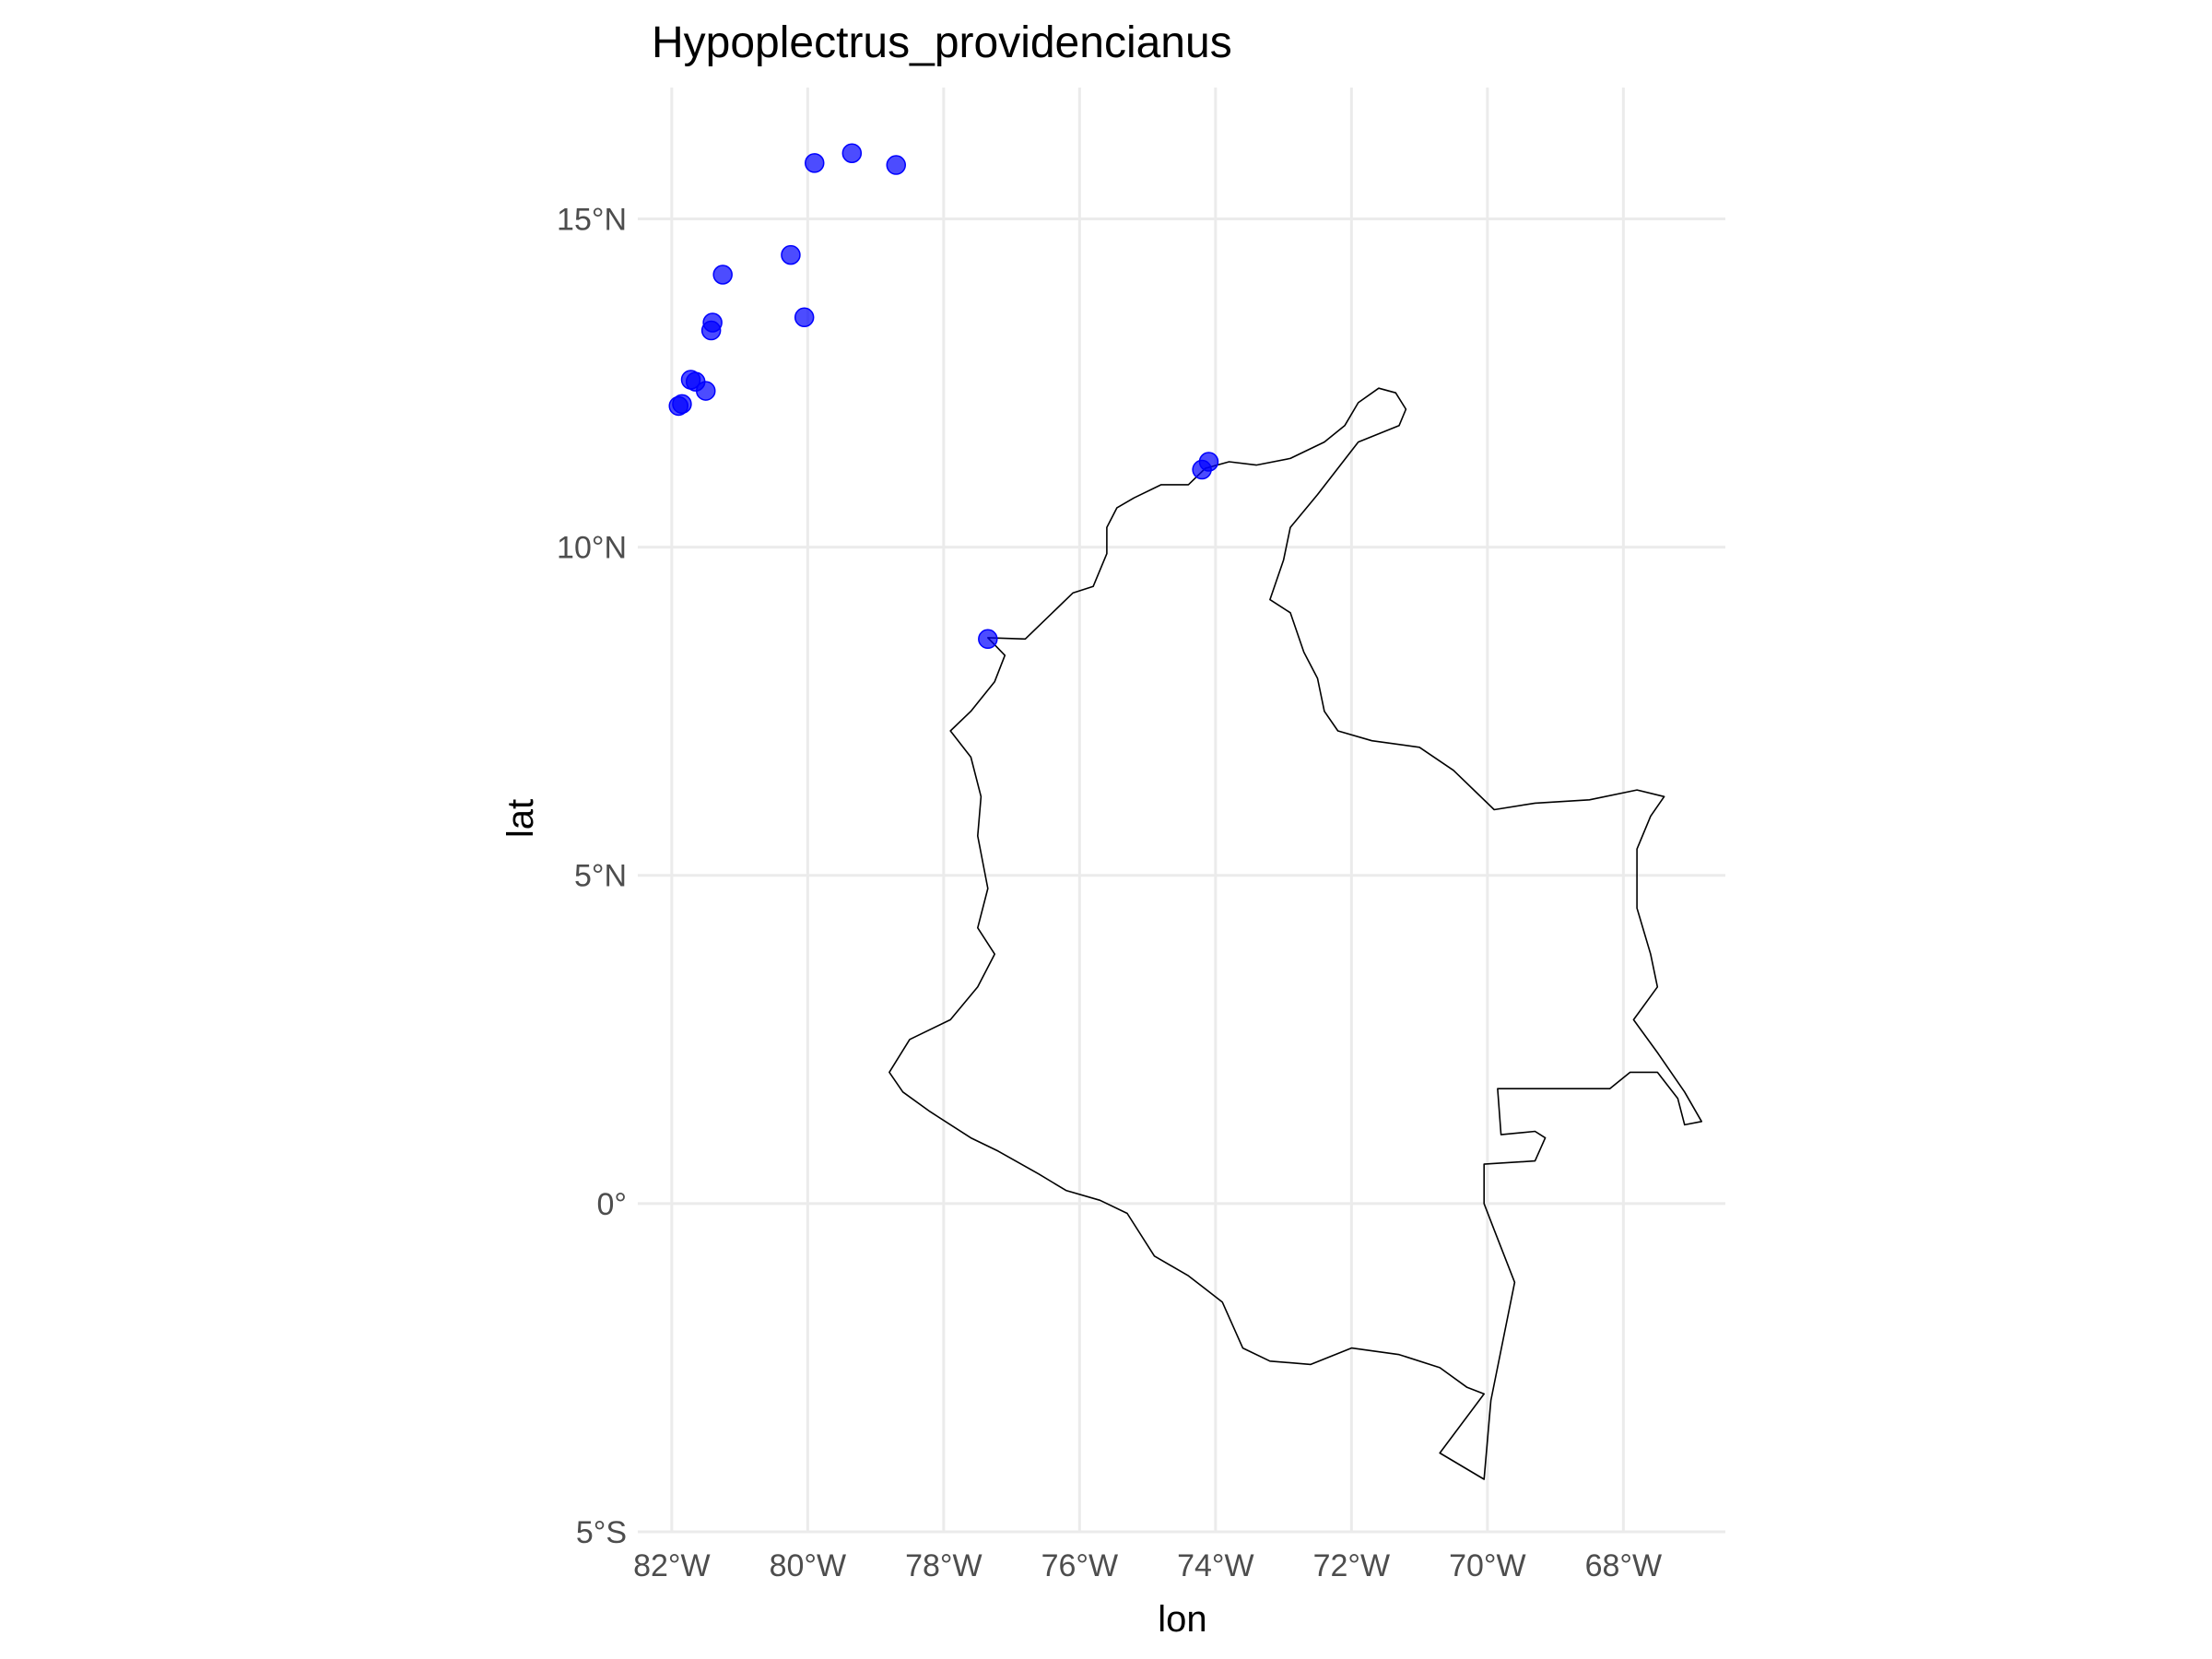 The height and width of the screenshot is (1659, 2212). I want to click on x-tick-label: 78°W, so click(943, 1565).